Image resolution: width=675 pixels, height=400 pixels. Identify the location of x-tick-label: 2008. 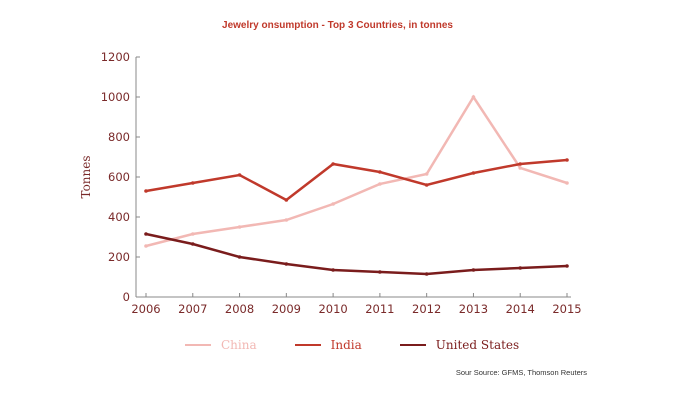
(239, 309).